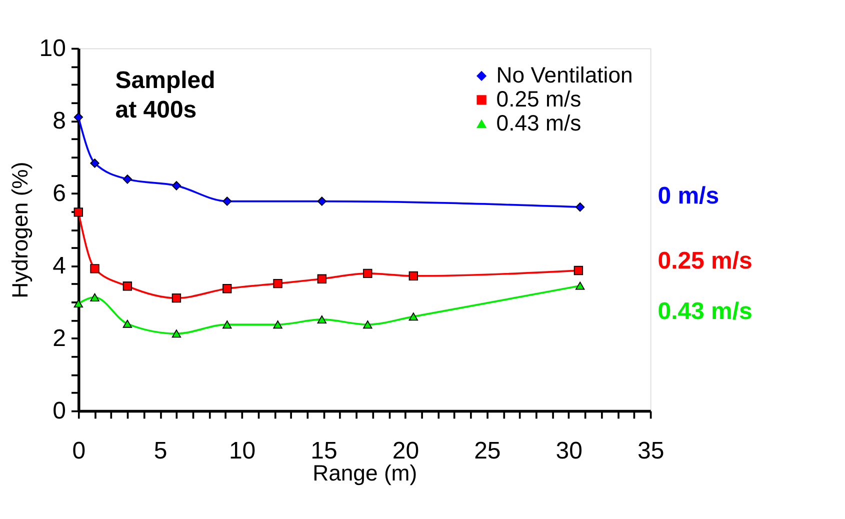 The width and height of the screenshot is (845, 519). I want to click on legend-label: 0.43 m/s, so click(539, 123).